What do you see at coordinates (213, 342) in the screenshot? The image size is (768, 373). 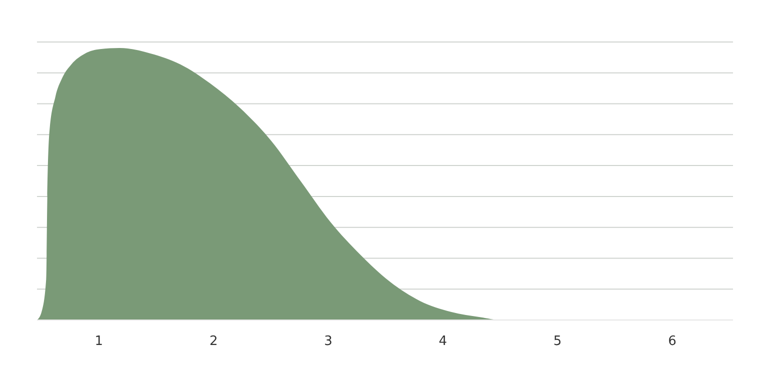 I see `x-tick-label: 2` at bounding box center [213, 342].